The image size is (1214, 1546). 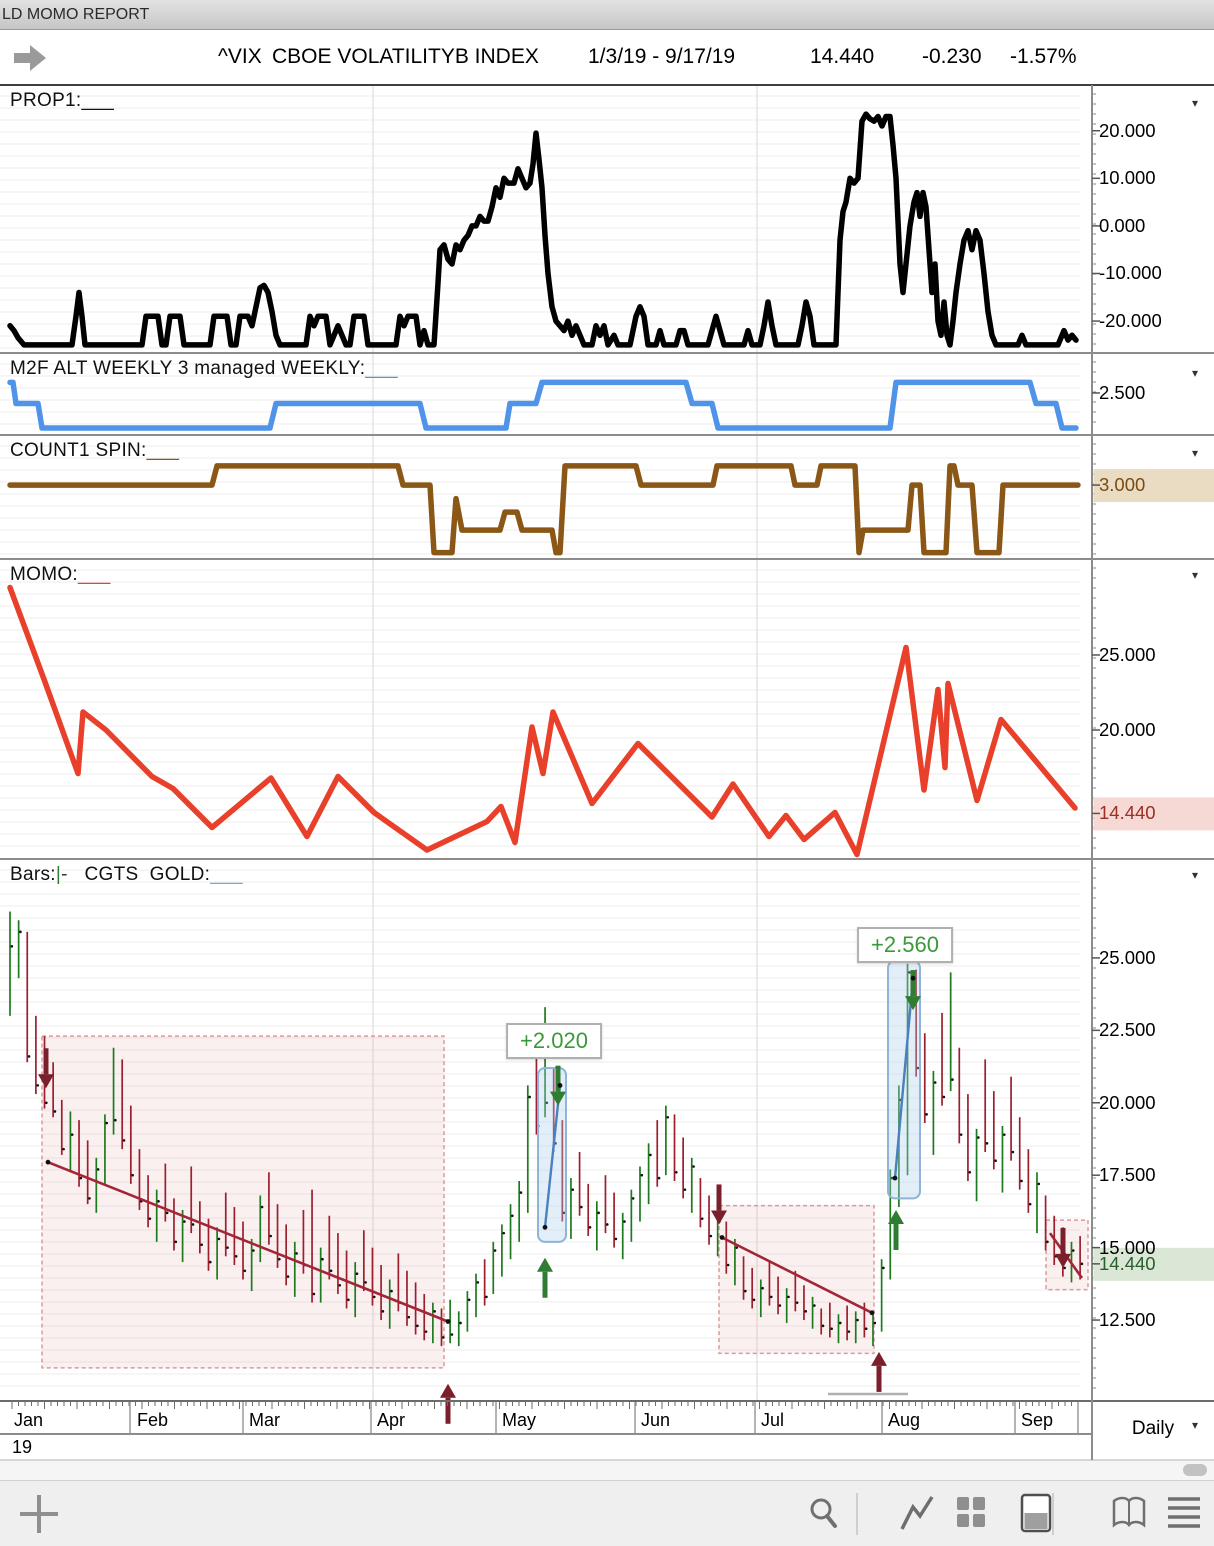 I want to click on line-chart-icon, so click(x=918, y=1514).